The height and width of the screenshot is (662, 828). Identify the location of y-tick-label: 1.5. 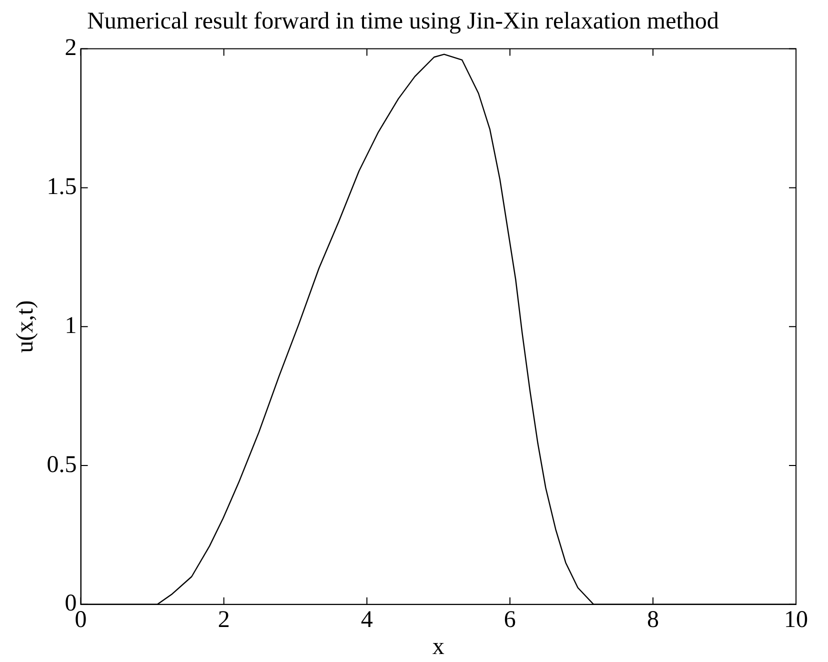
(61, 187).